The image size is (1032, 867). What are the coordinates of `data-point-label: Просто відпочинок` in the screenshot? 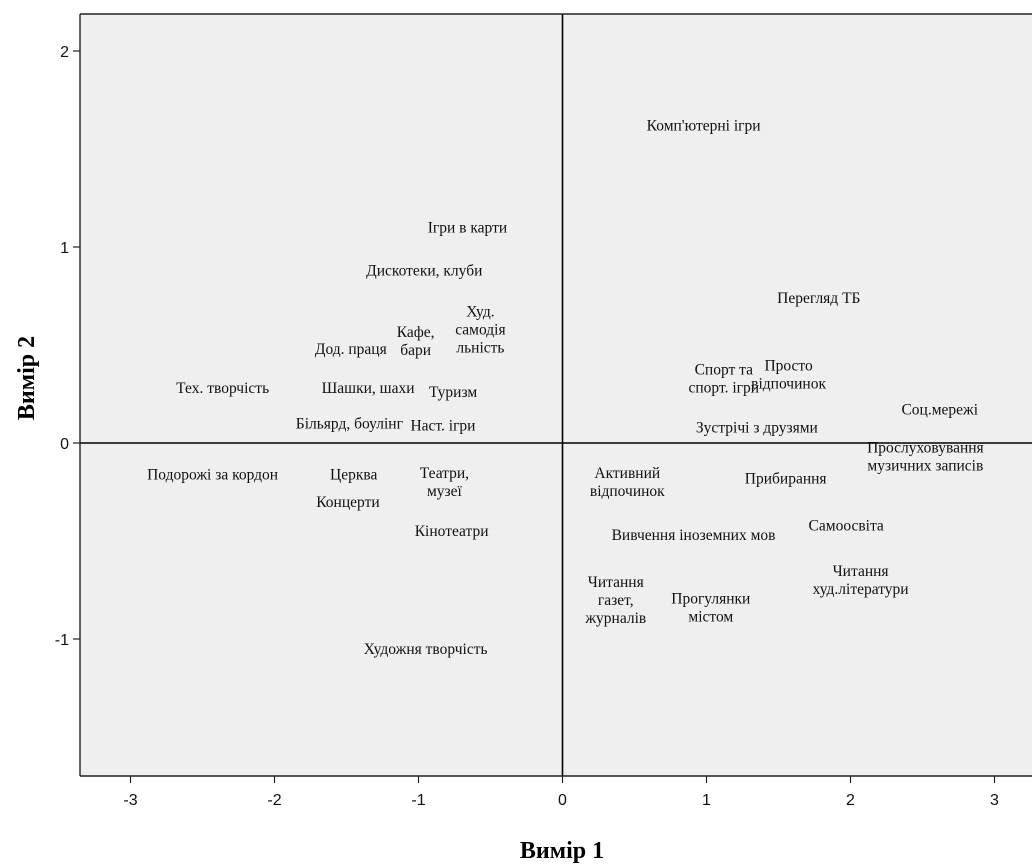 It's located at (788, 374).